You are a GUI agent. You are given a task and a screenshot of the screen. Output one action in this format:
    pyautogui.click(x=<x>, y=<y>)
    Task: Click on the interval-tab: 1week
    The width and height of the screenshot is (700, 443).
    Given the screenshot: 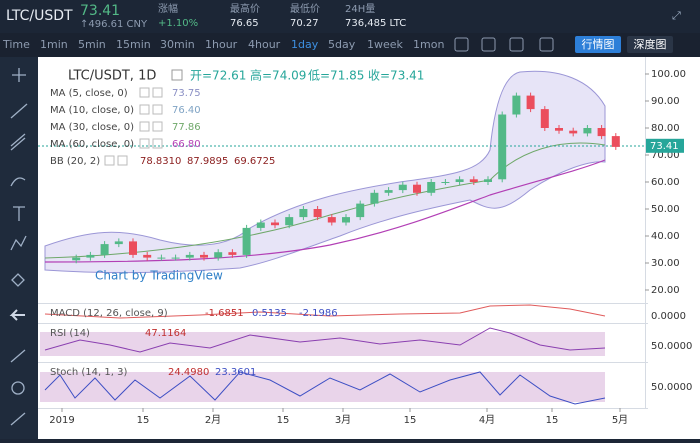 What is the action you would take?
    pyautogui.click(x=385, y=44)
    